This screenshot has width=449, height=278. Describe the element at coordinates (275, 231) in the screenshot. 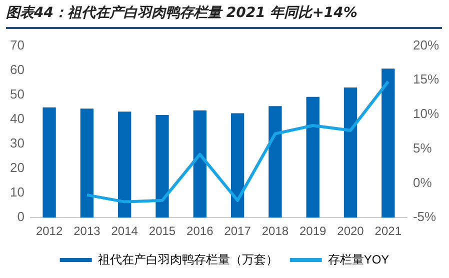

I see `x-tick-label: 2018` at that location.